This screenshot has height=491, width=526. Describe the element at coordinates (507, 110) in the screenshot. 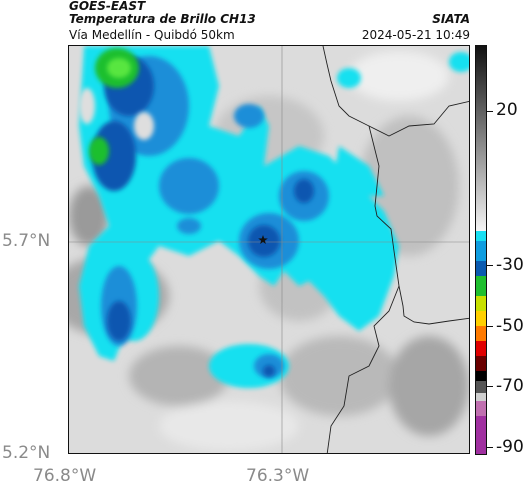

I see `colorbar-label-20: 20` at that location.